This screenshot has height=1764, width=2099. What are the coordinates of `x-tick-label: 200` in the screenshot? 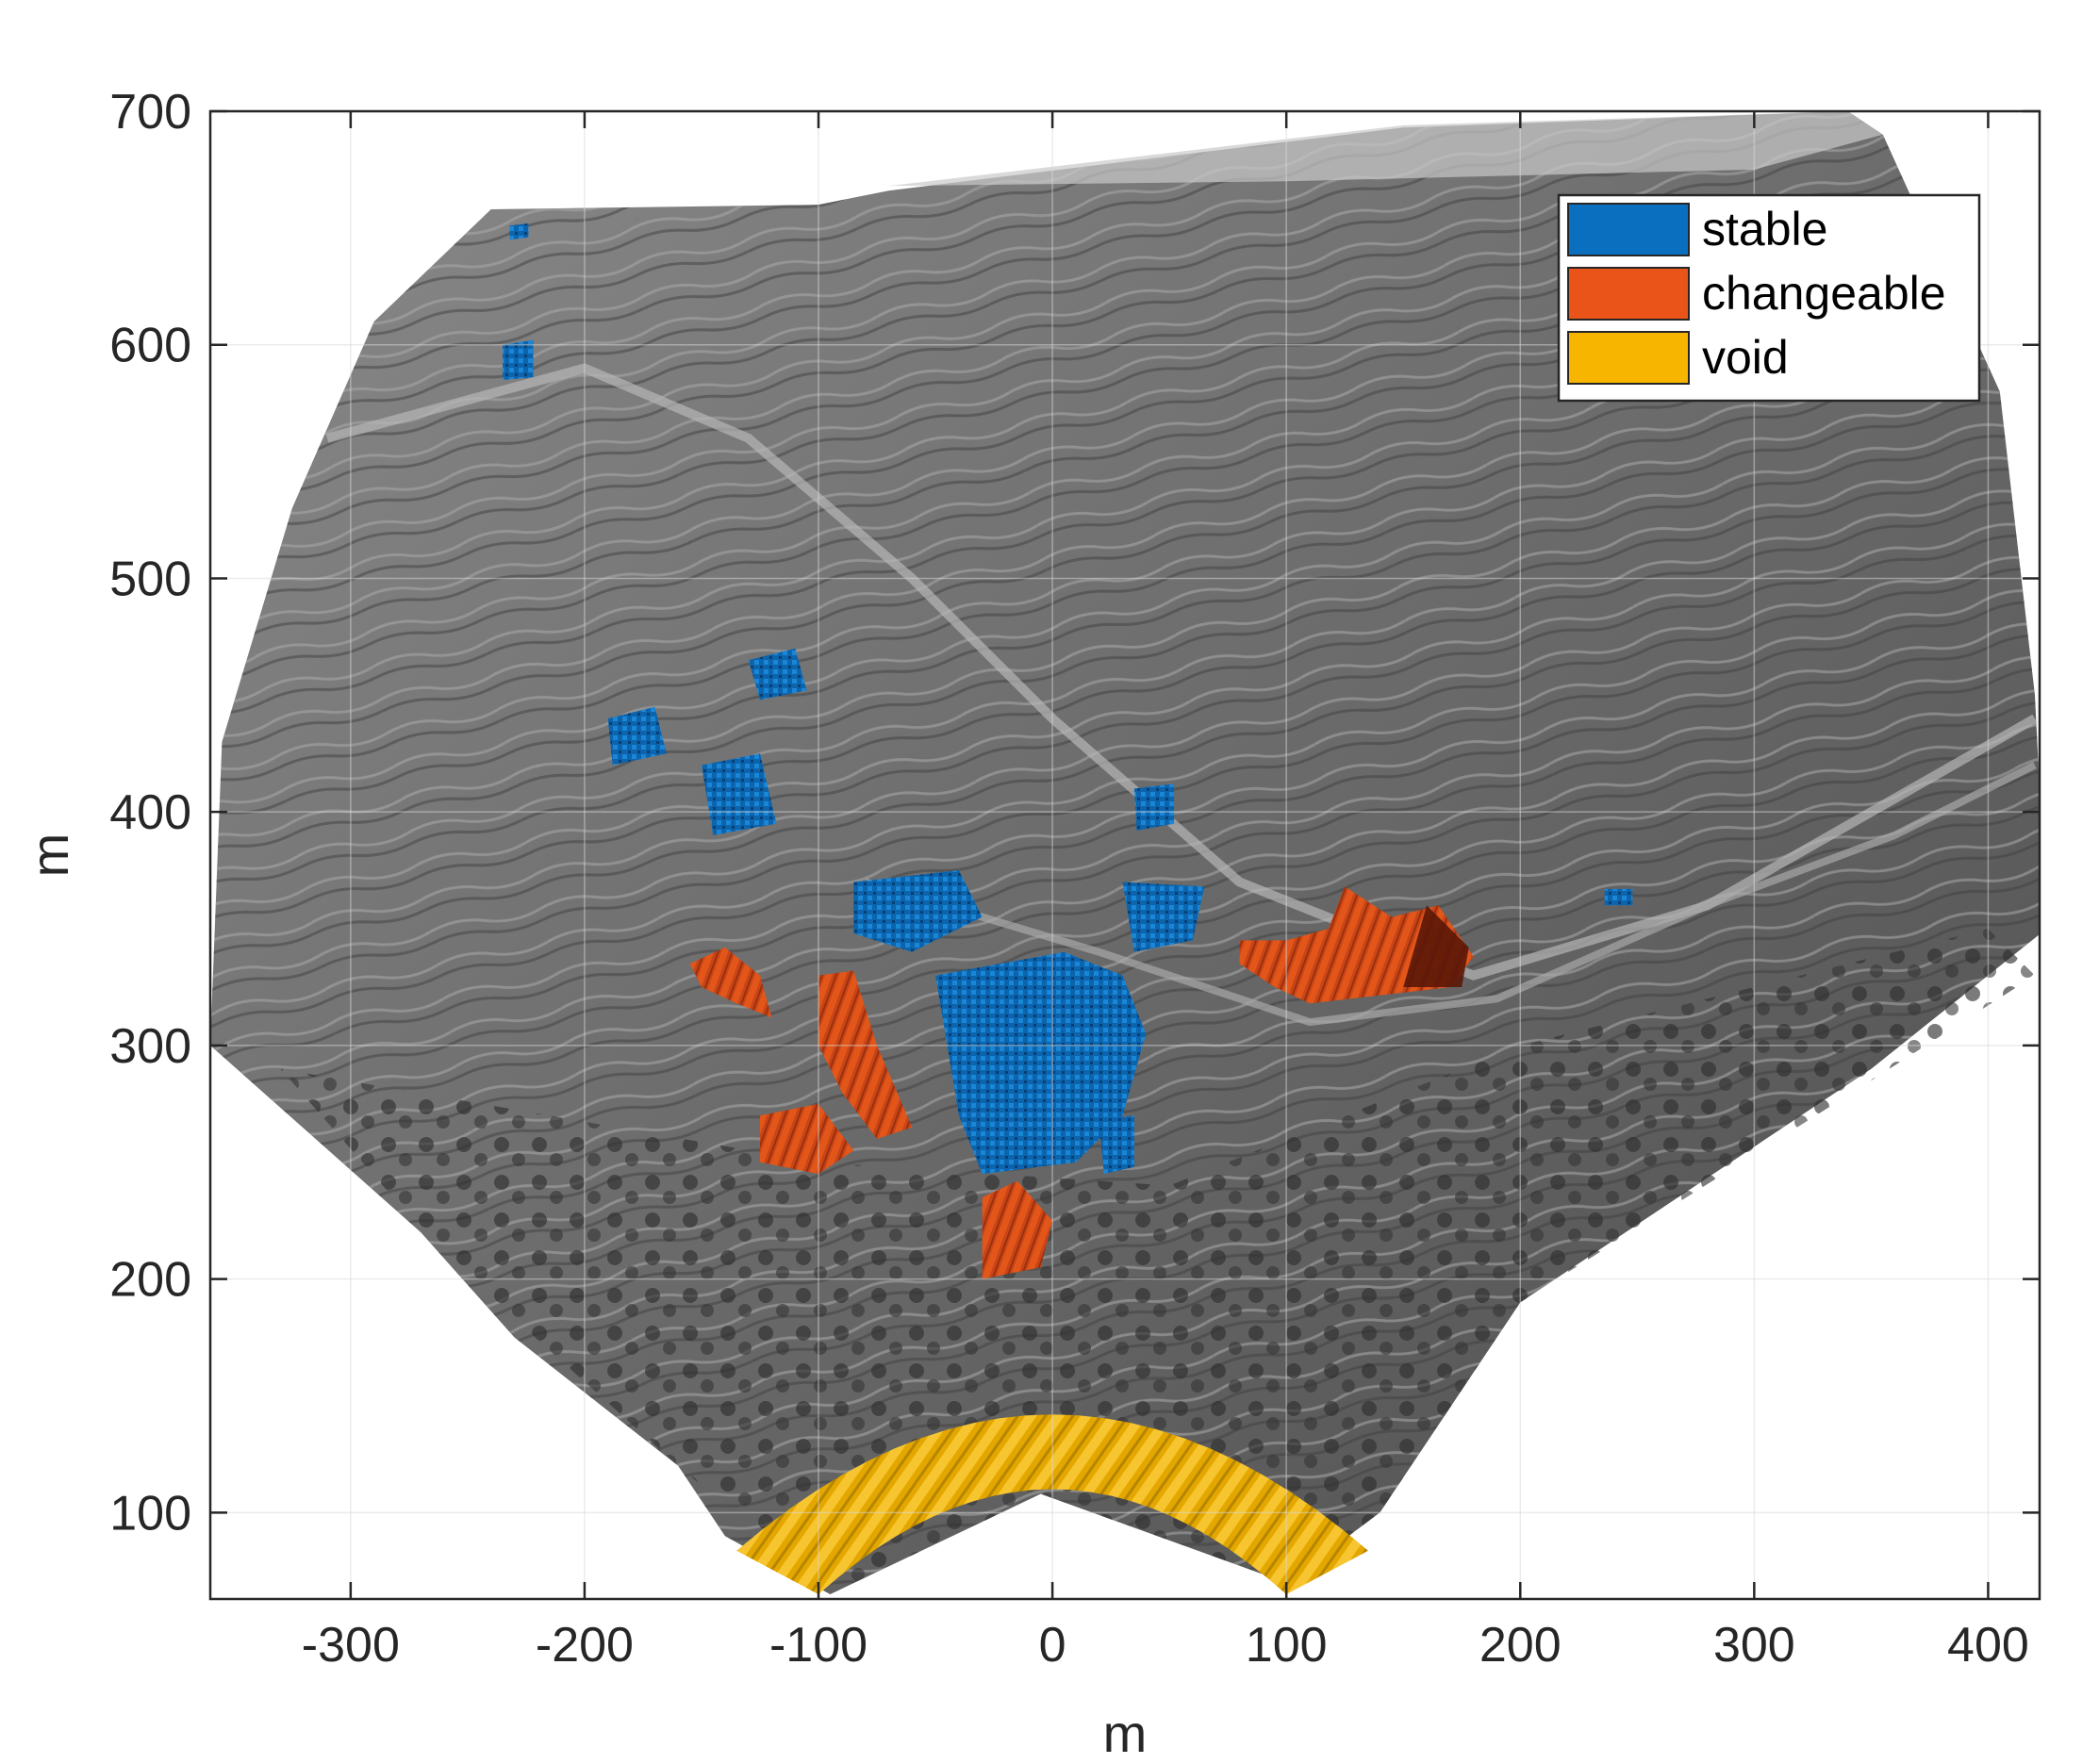 It's located at (1520, 1646).